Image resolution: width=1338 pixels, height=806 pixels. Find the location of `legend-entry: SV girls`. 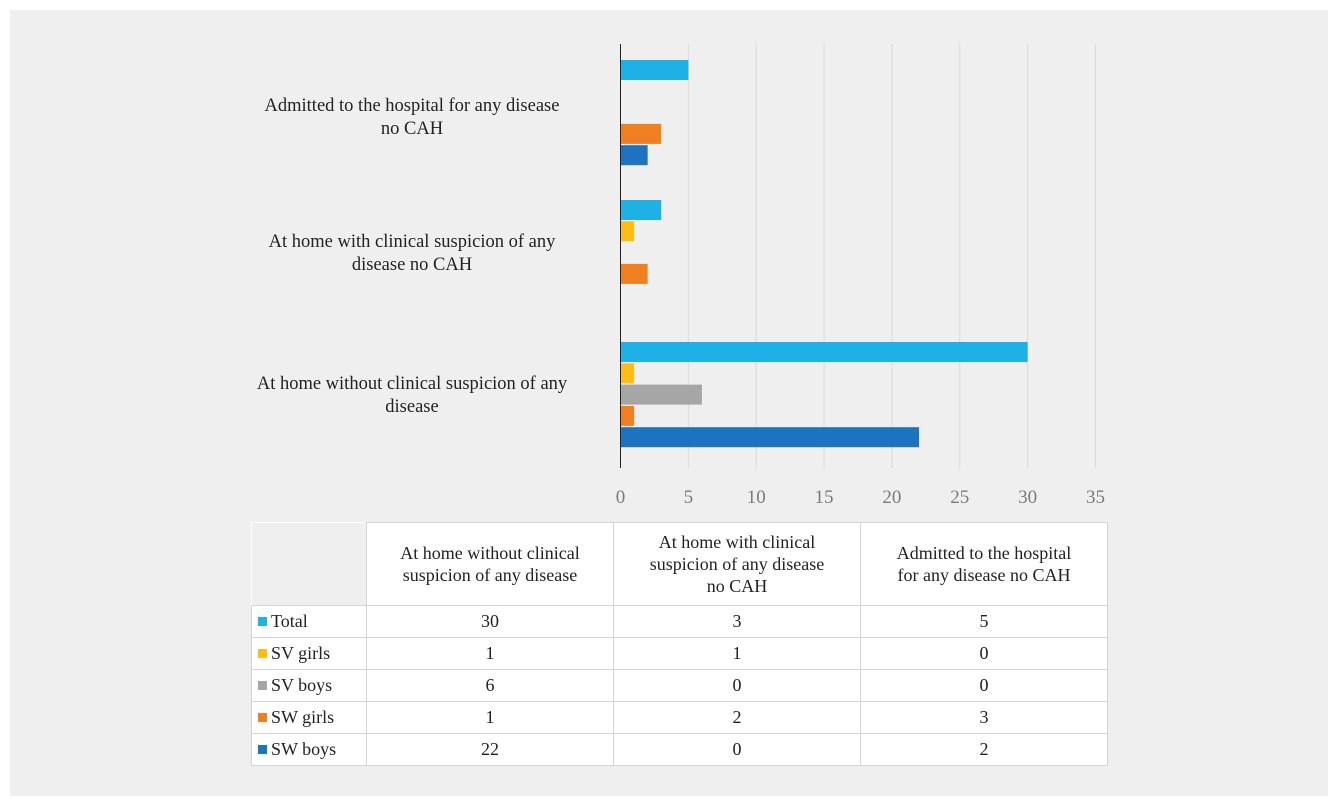

legend-entry: SV girls is located at coordinates (309, 653).